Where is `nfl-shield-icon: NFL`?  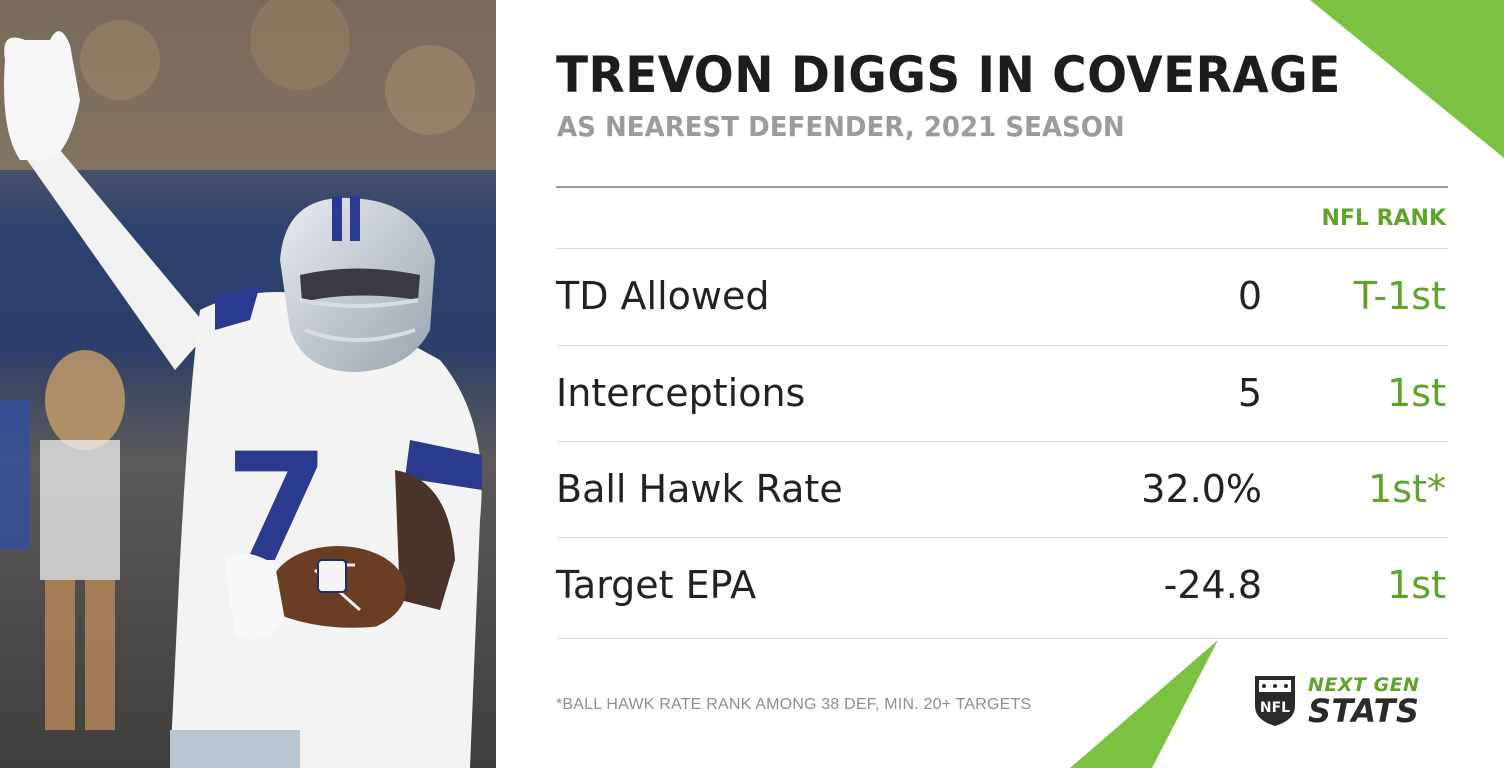 nfl-shield-icon: NFL is located at coordinates (1275, 701).